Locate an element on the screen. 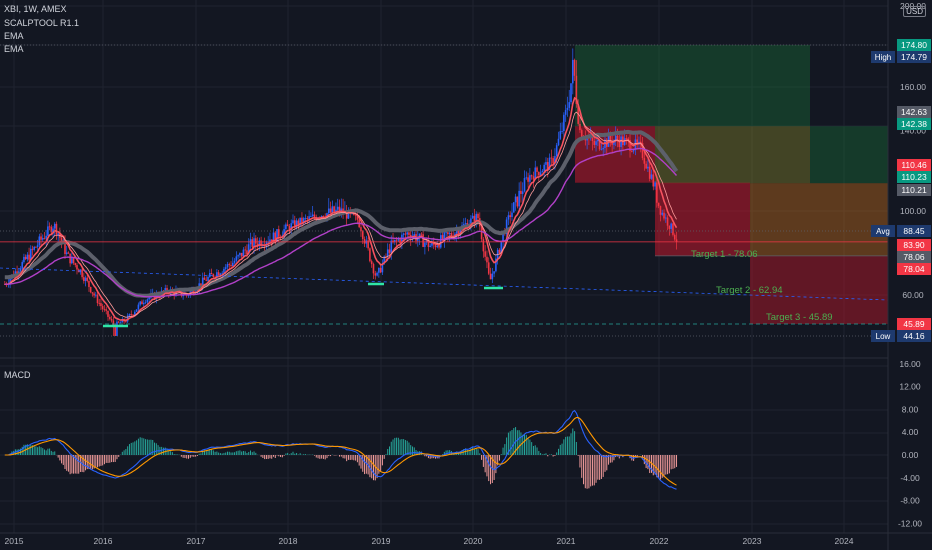 This screenshot has height=550, width=932. price-tag-value: 45.89 is located at coordinates (914, 324).